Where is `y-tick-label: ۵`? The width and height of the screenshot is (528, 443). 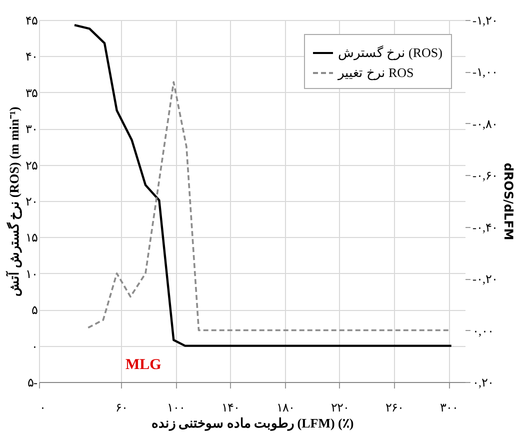 y-tick-label: ۵ is located at coordinates (35, 310).